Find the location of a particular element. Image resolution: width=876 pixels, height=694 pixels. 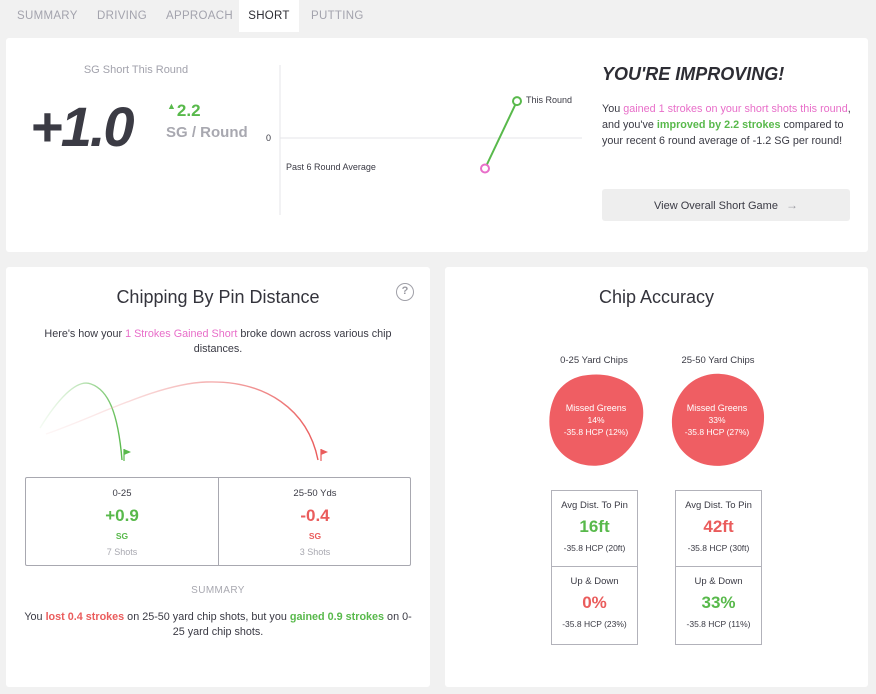

this-round-point is located at coordinates (517, 101).